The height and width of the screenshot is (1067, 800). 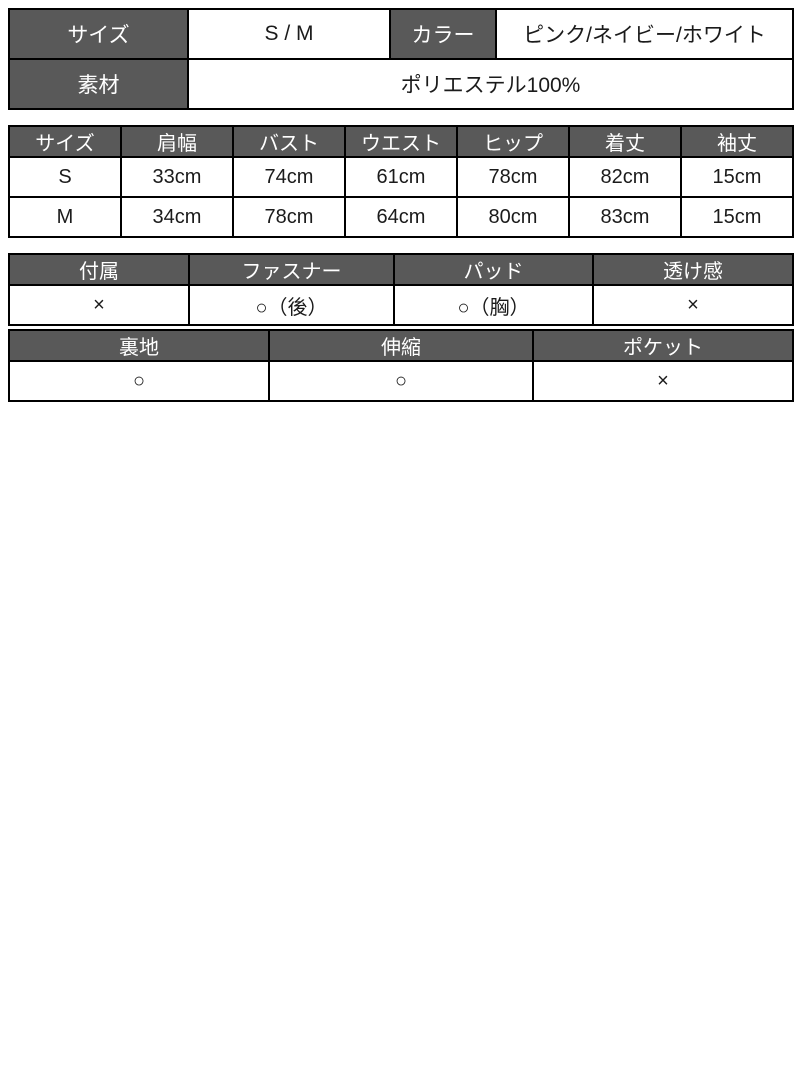 I want to click on features-top-table: 付属 ファスナー パッド 透け感 × ○（後） ○（胸） ×, so click(x=401, y=289).